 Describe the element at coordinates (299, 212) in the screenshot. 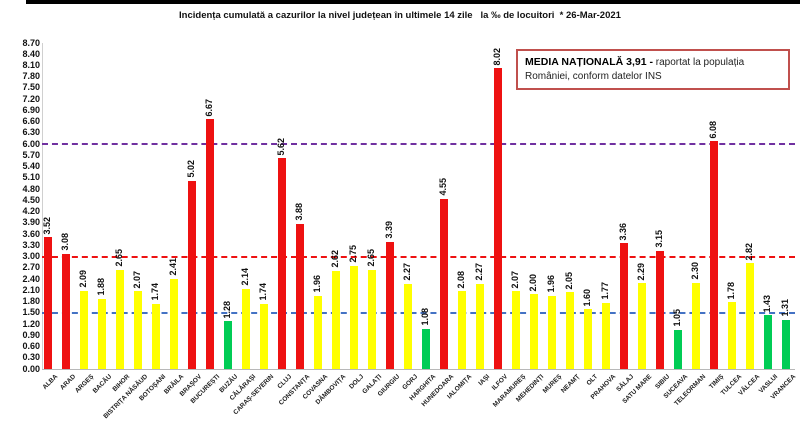

I see `bar-value-label: 3.88` at that location.